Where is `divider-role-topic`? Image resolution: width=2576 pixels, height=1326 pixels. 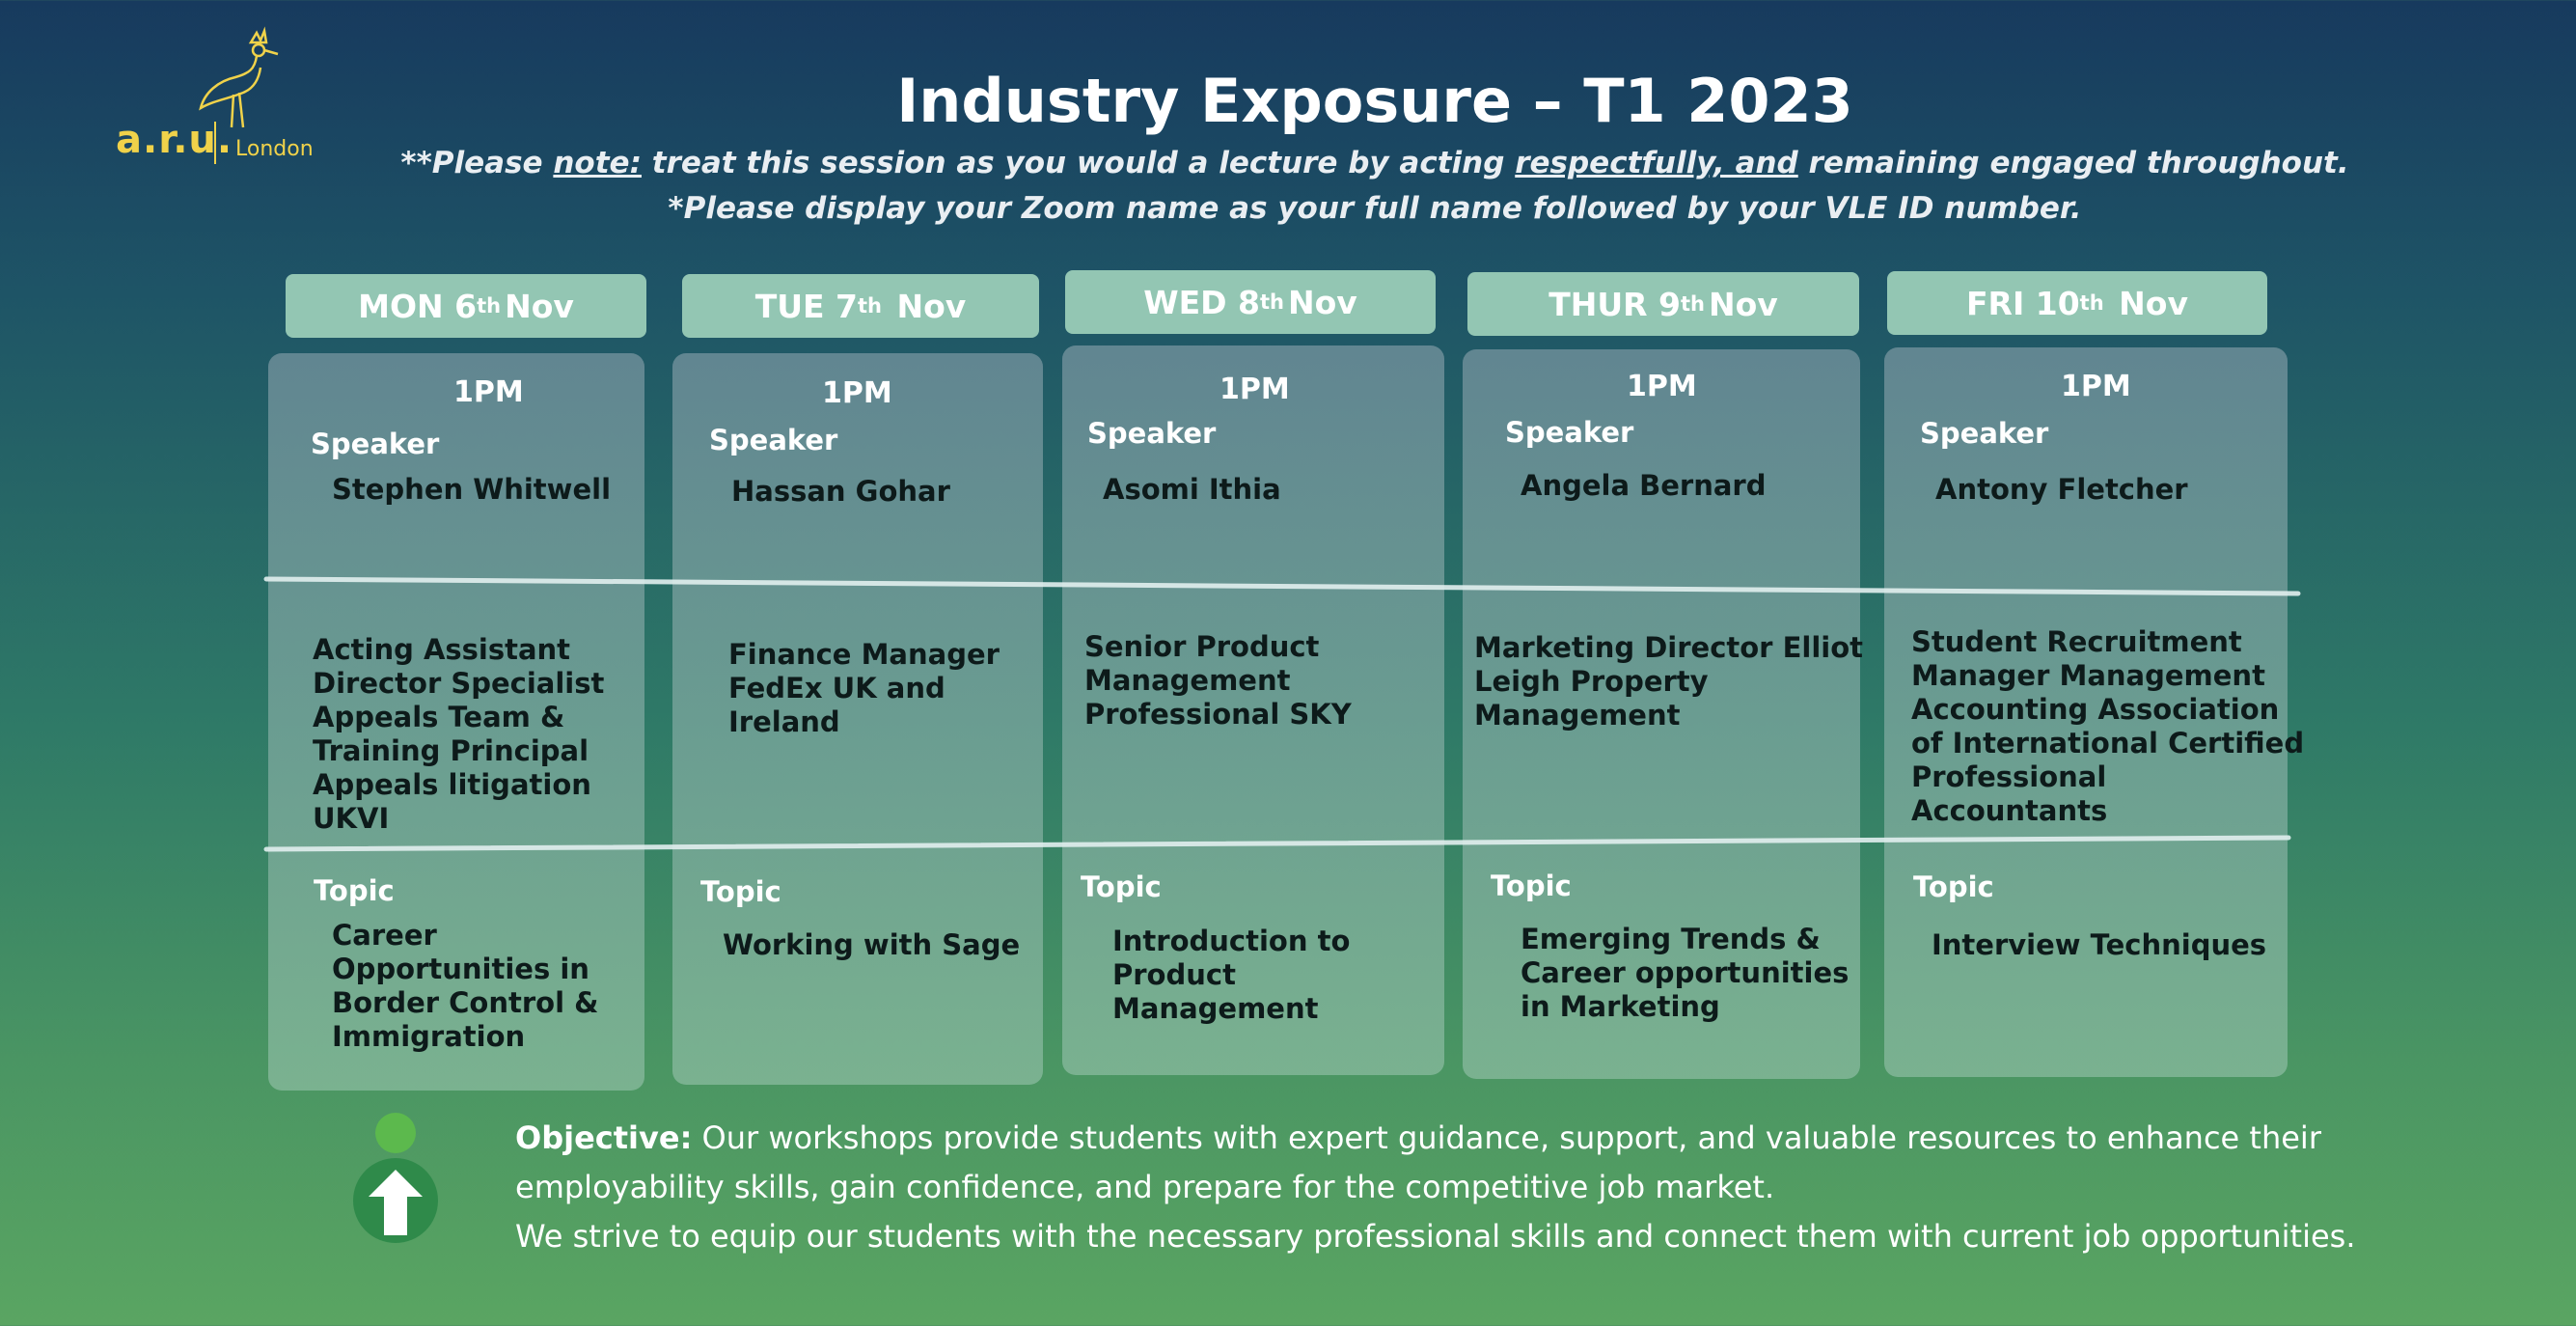
divider-role-topic is located at coordinates (1277, 844).